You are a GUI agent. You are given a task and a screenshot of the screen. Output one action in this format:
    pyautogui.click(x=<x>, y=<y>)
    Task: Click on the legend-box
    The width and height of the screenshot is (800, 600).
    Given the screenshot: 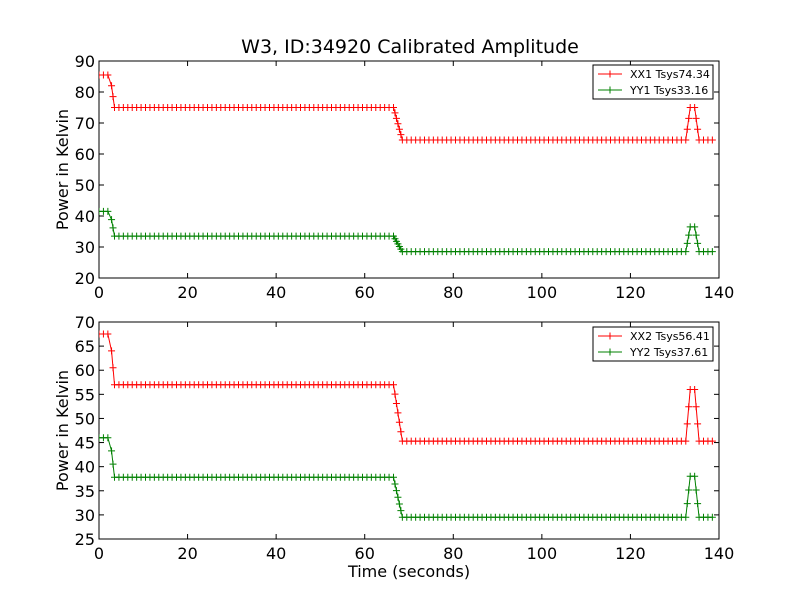 What is the action you would take?
    pyautogui.click(x=653, y=344)
    